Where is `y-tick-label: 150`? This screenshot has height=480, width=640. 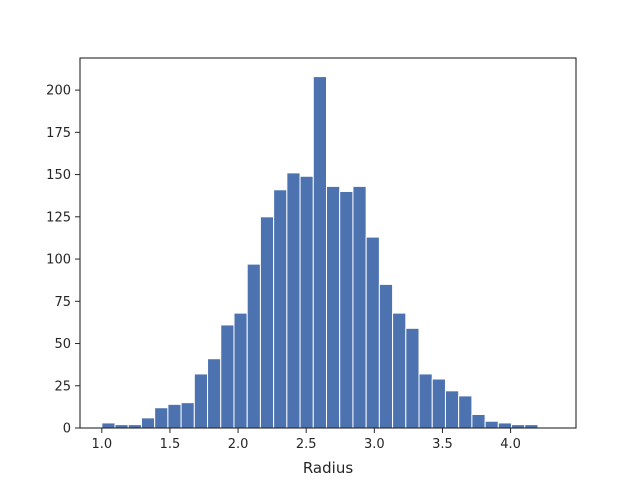
y-tick-label: 150 is located at coordinates (58, 175).